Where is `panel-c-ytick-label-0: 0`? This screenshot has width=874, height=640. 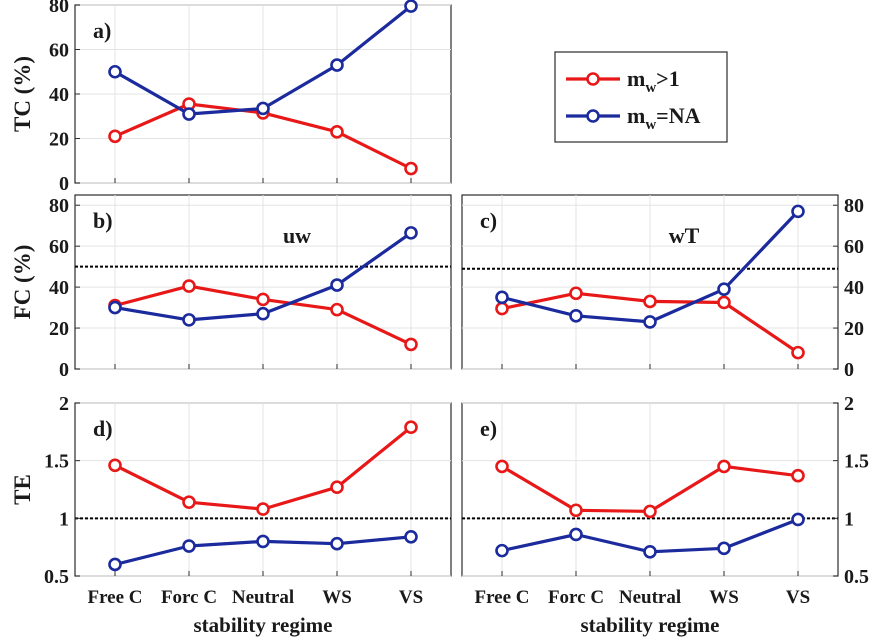 panel-c-ytick-label-0: 0 is located at coordinates (849, 370).